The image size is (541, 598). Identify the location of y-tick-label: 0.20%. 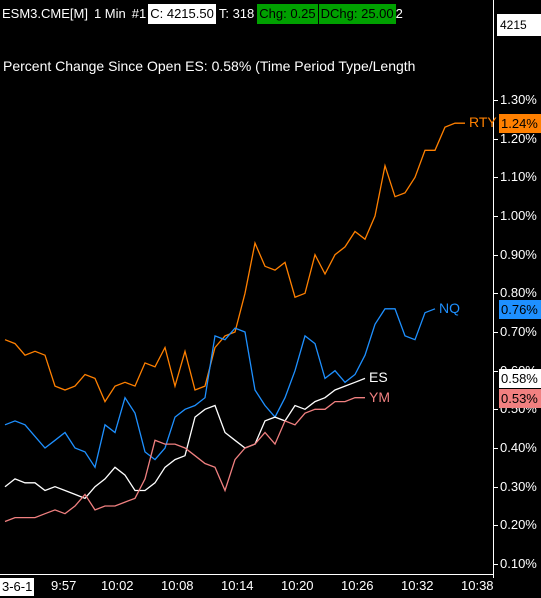
(518, 525).